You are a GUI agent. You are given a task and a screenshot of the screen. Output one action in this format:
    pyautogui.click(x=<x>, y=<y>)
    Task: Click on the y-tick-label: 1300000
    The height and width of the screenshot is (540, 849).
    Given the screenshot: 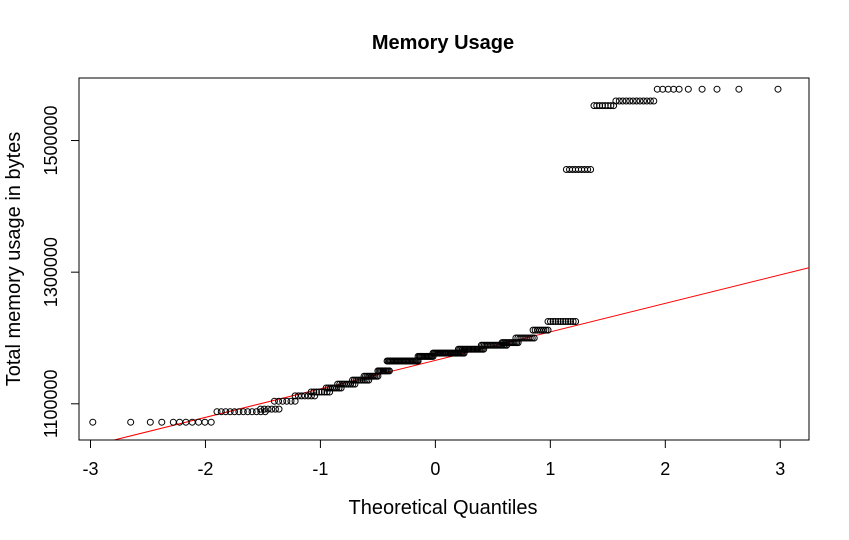 What is the action you would take?
    pyautogui.click(x=51, y=272)
    